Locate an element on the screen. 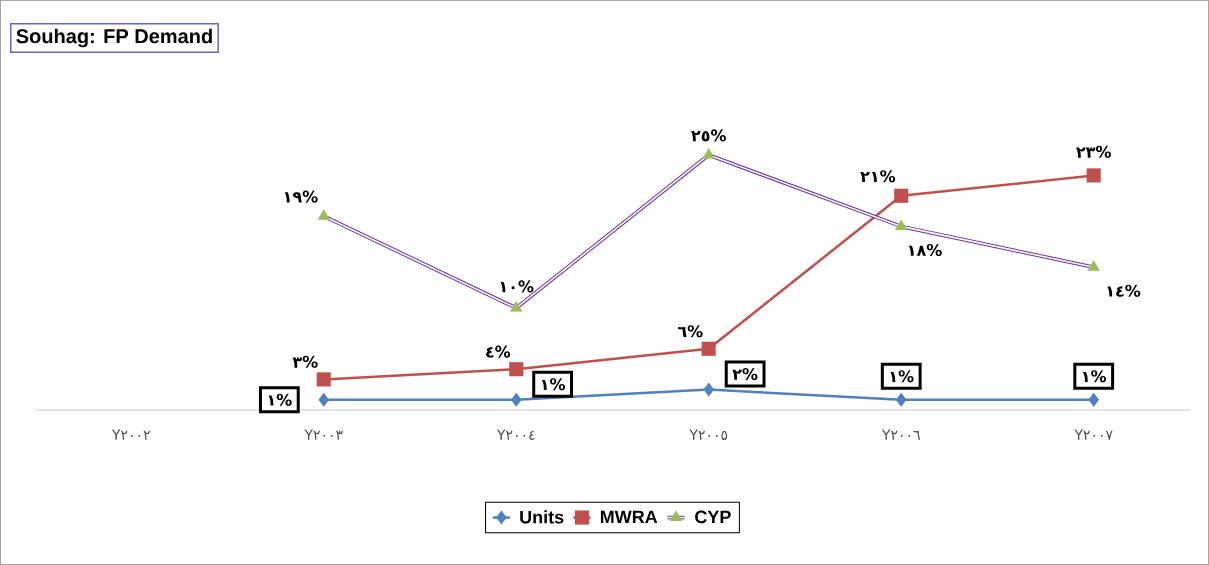 The image size is (1209, 565). x-tick-label: Y٢٠٠٢ is located at coordinates (130, 434).